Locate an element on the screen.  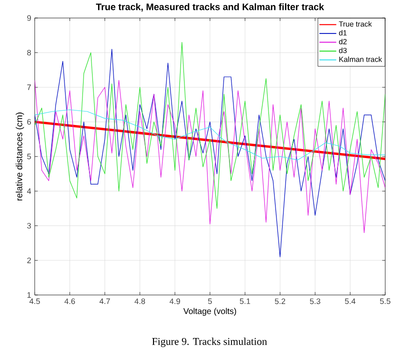
x-axis-title: Voltage (volts) is located at coordinates (209, 312).